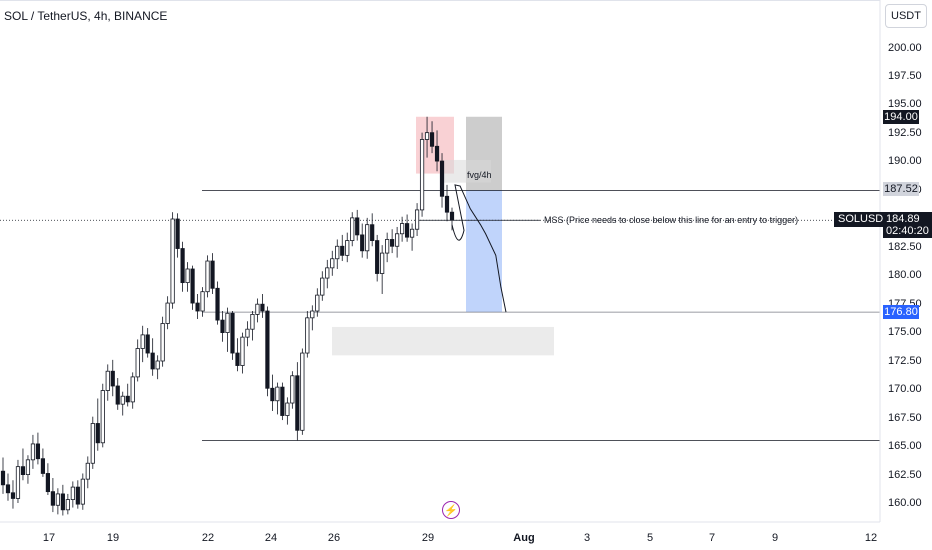 Image resolution: width=932 pixels, height=550 pixels. Describe the element at coordinates (903, 219) in the screenshot. I see `current-price: 184.89` at that location.